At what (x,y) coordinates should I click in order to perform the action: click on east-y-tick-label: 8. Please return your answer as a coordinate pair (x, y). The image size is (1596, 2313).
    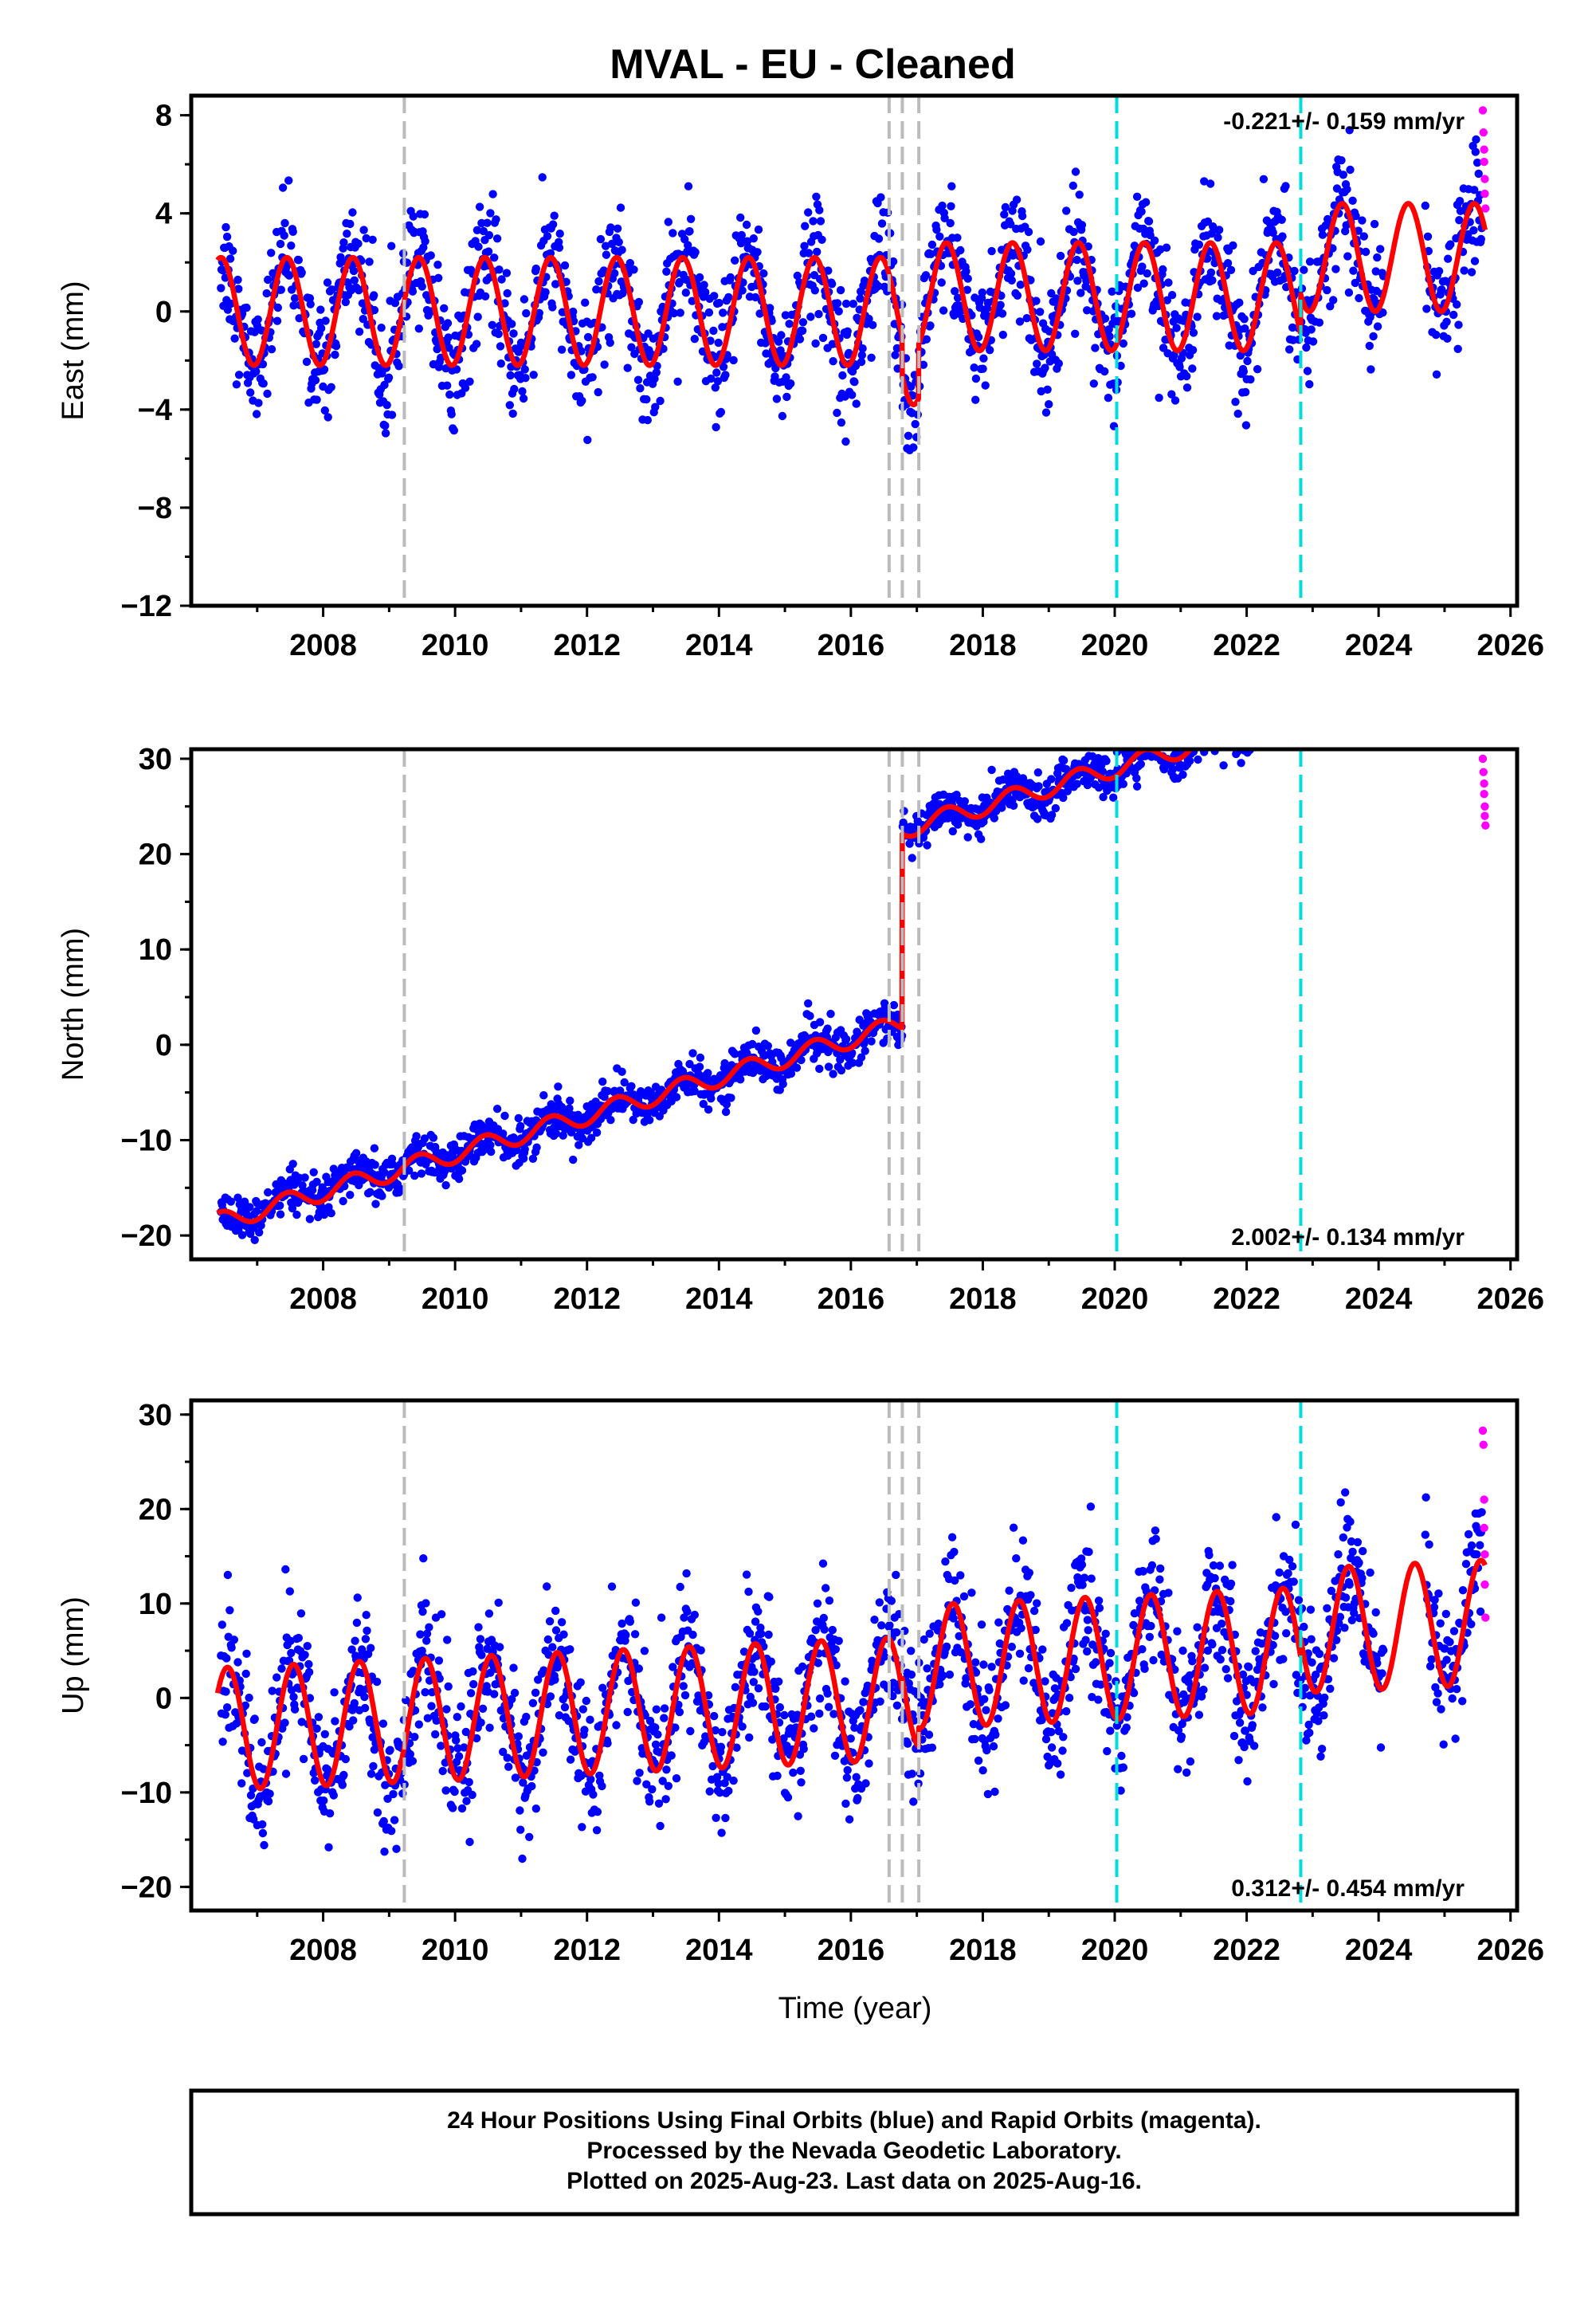
    Looking at the image, I should click on (164, 117).